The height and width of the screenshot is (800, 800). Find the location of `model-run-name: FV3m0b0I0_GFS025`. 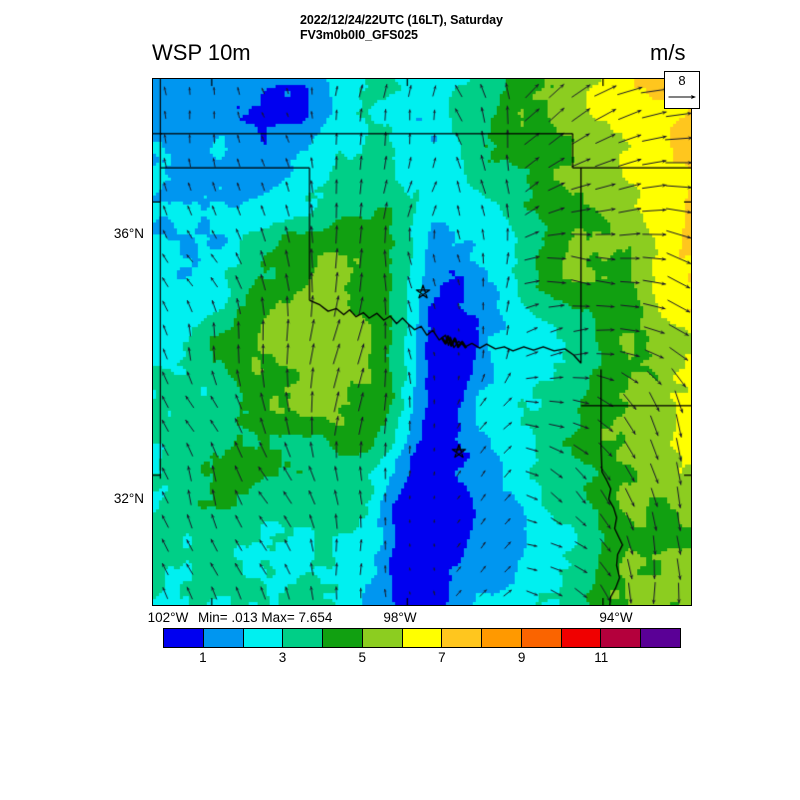

model-run-name: FV3m0b0I0_GFS025 is located at coordinates (359, 35).